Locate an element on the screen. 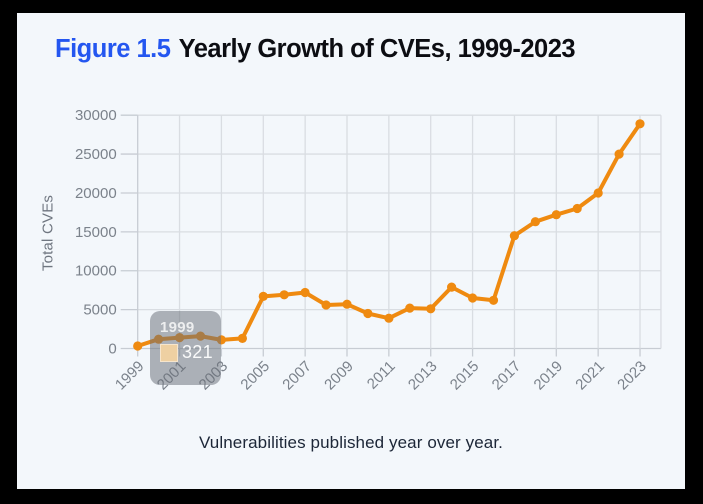 The image size is (703, 504). y-axis-tick-label: 20000 is located at coordinates (96, 193).